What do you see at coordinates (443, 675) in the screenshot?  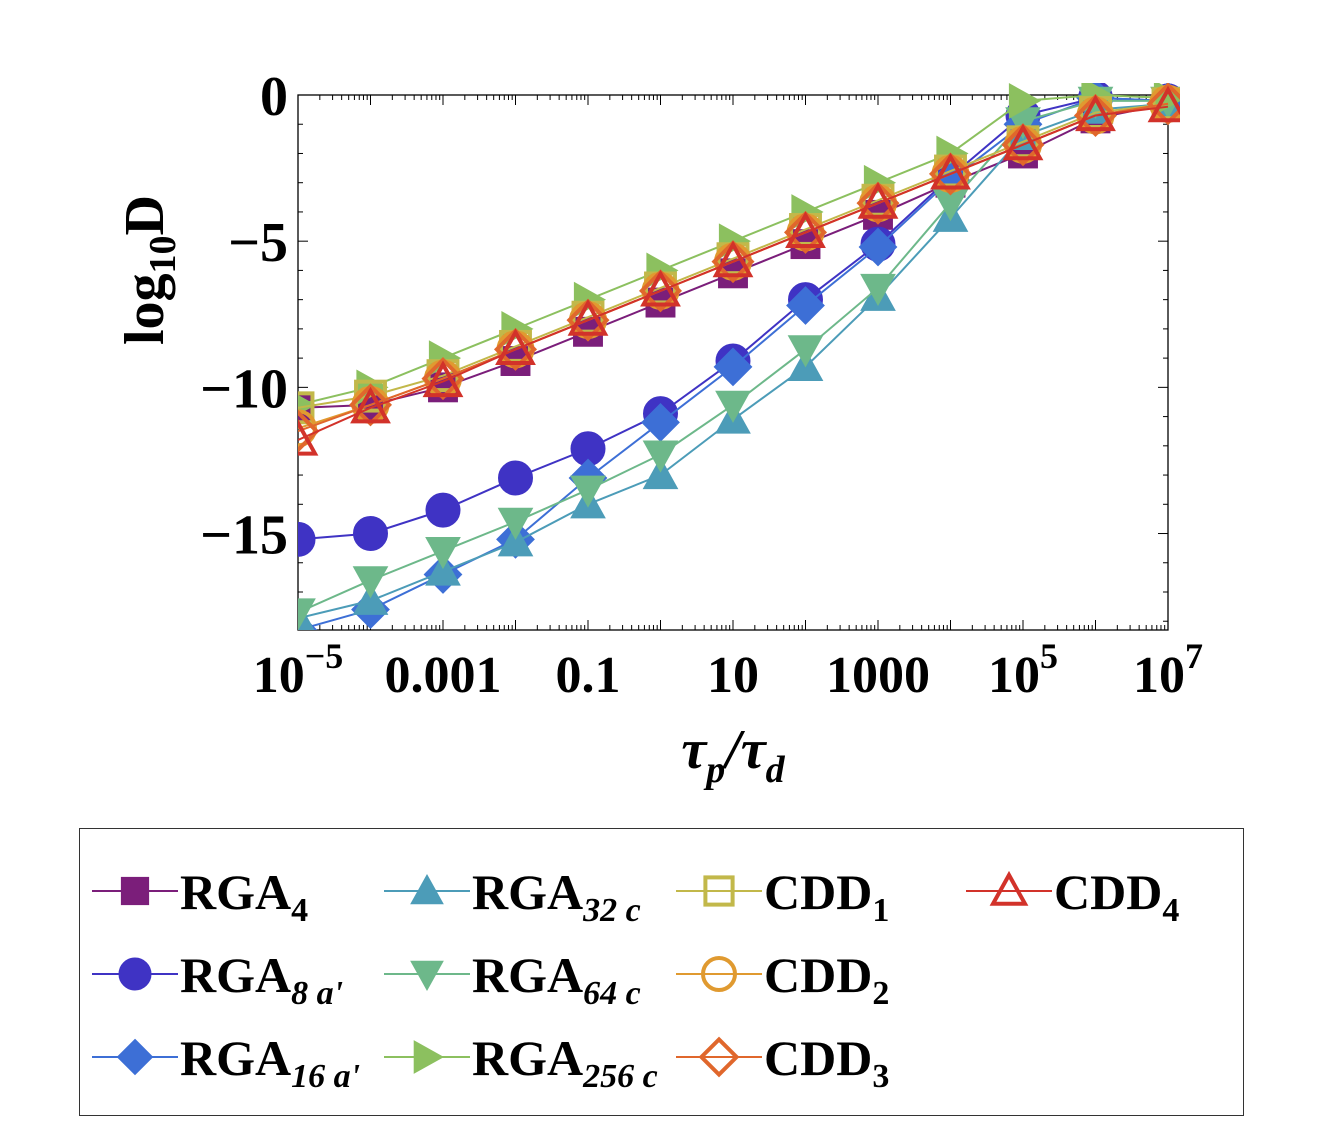 I see `x-tick-label: 0.001` at bounding box center [443, 675].